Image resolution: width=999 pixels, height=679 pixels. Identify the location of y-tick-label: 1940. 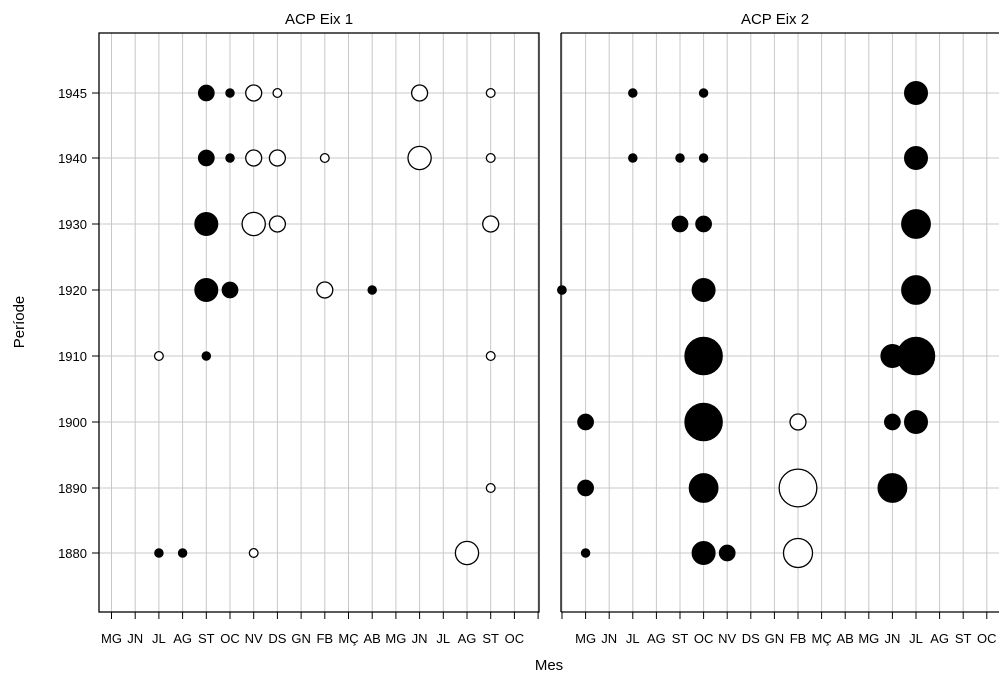
(72, 158).